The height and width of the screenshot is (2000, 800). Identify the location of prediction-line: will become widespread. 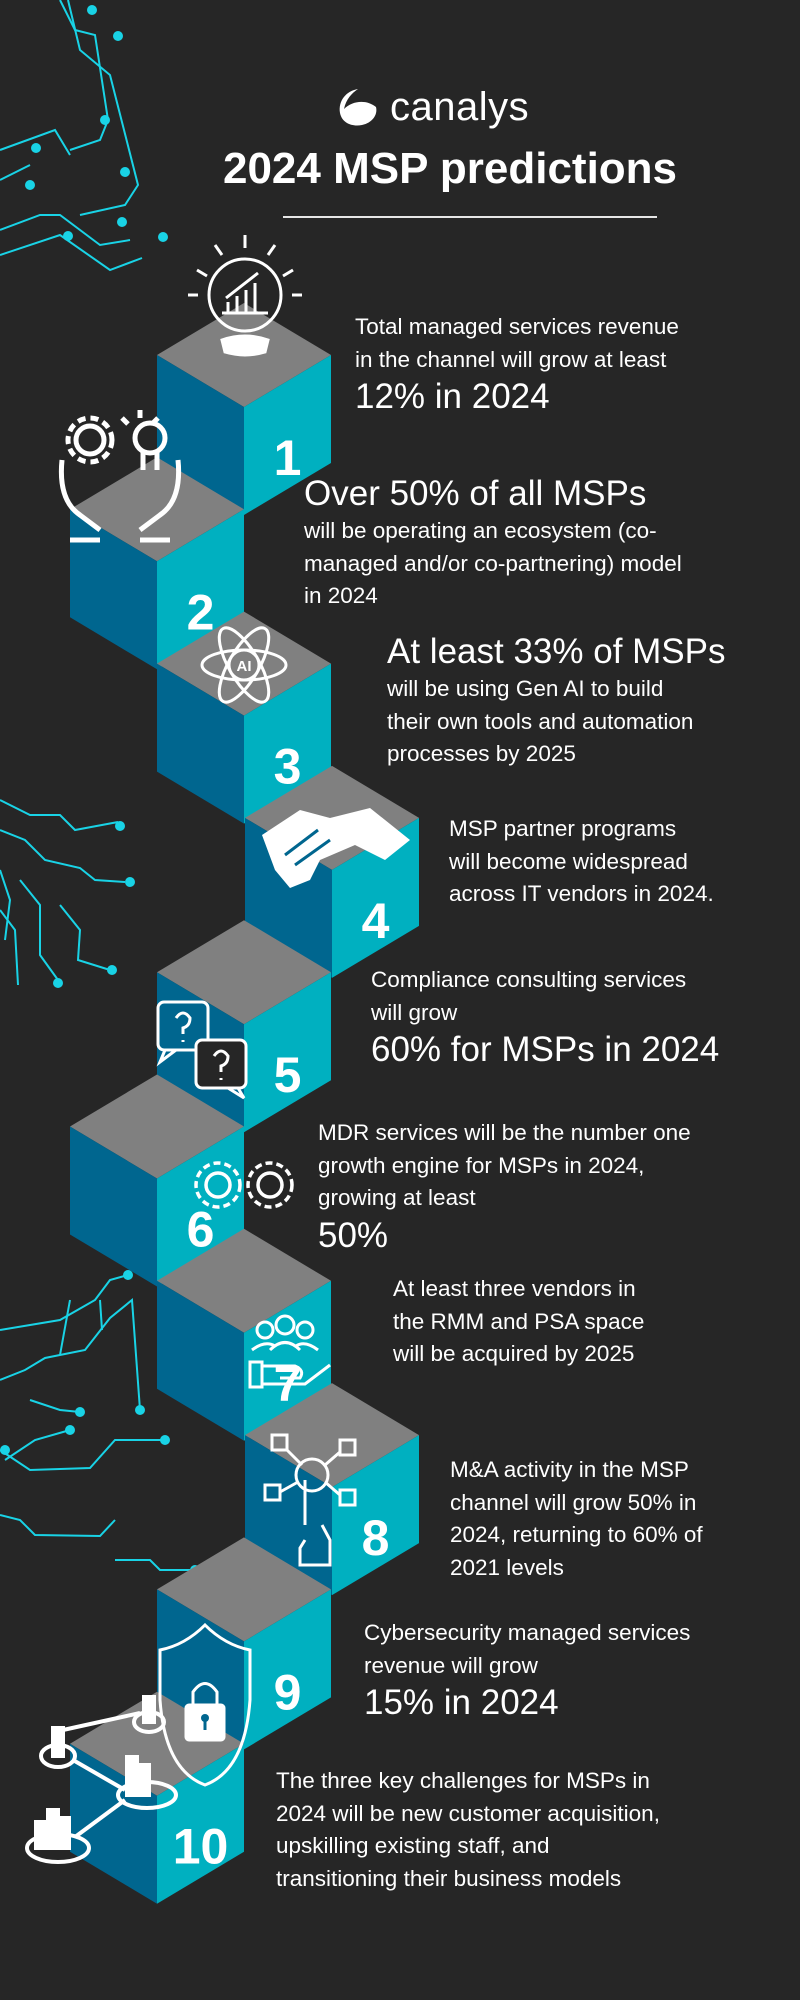
(568, 861).